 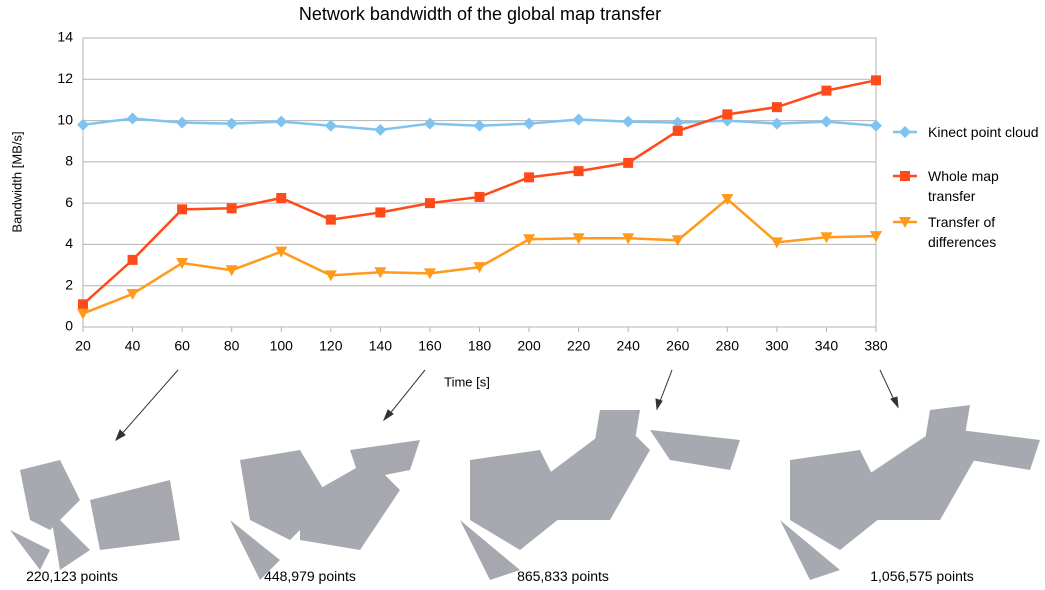 What do you see at coordinates (629, 346) in the screenshot?
I see `x-tick-label: 240` at bounding box center [629, 346].